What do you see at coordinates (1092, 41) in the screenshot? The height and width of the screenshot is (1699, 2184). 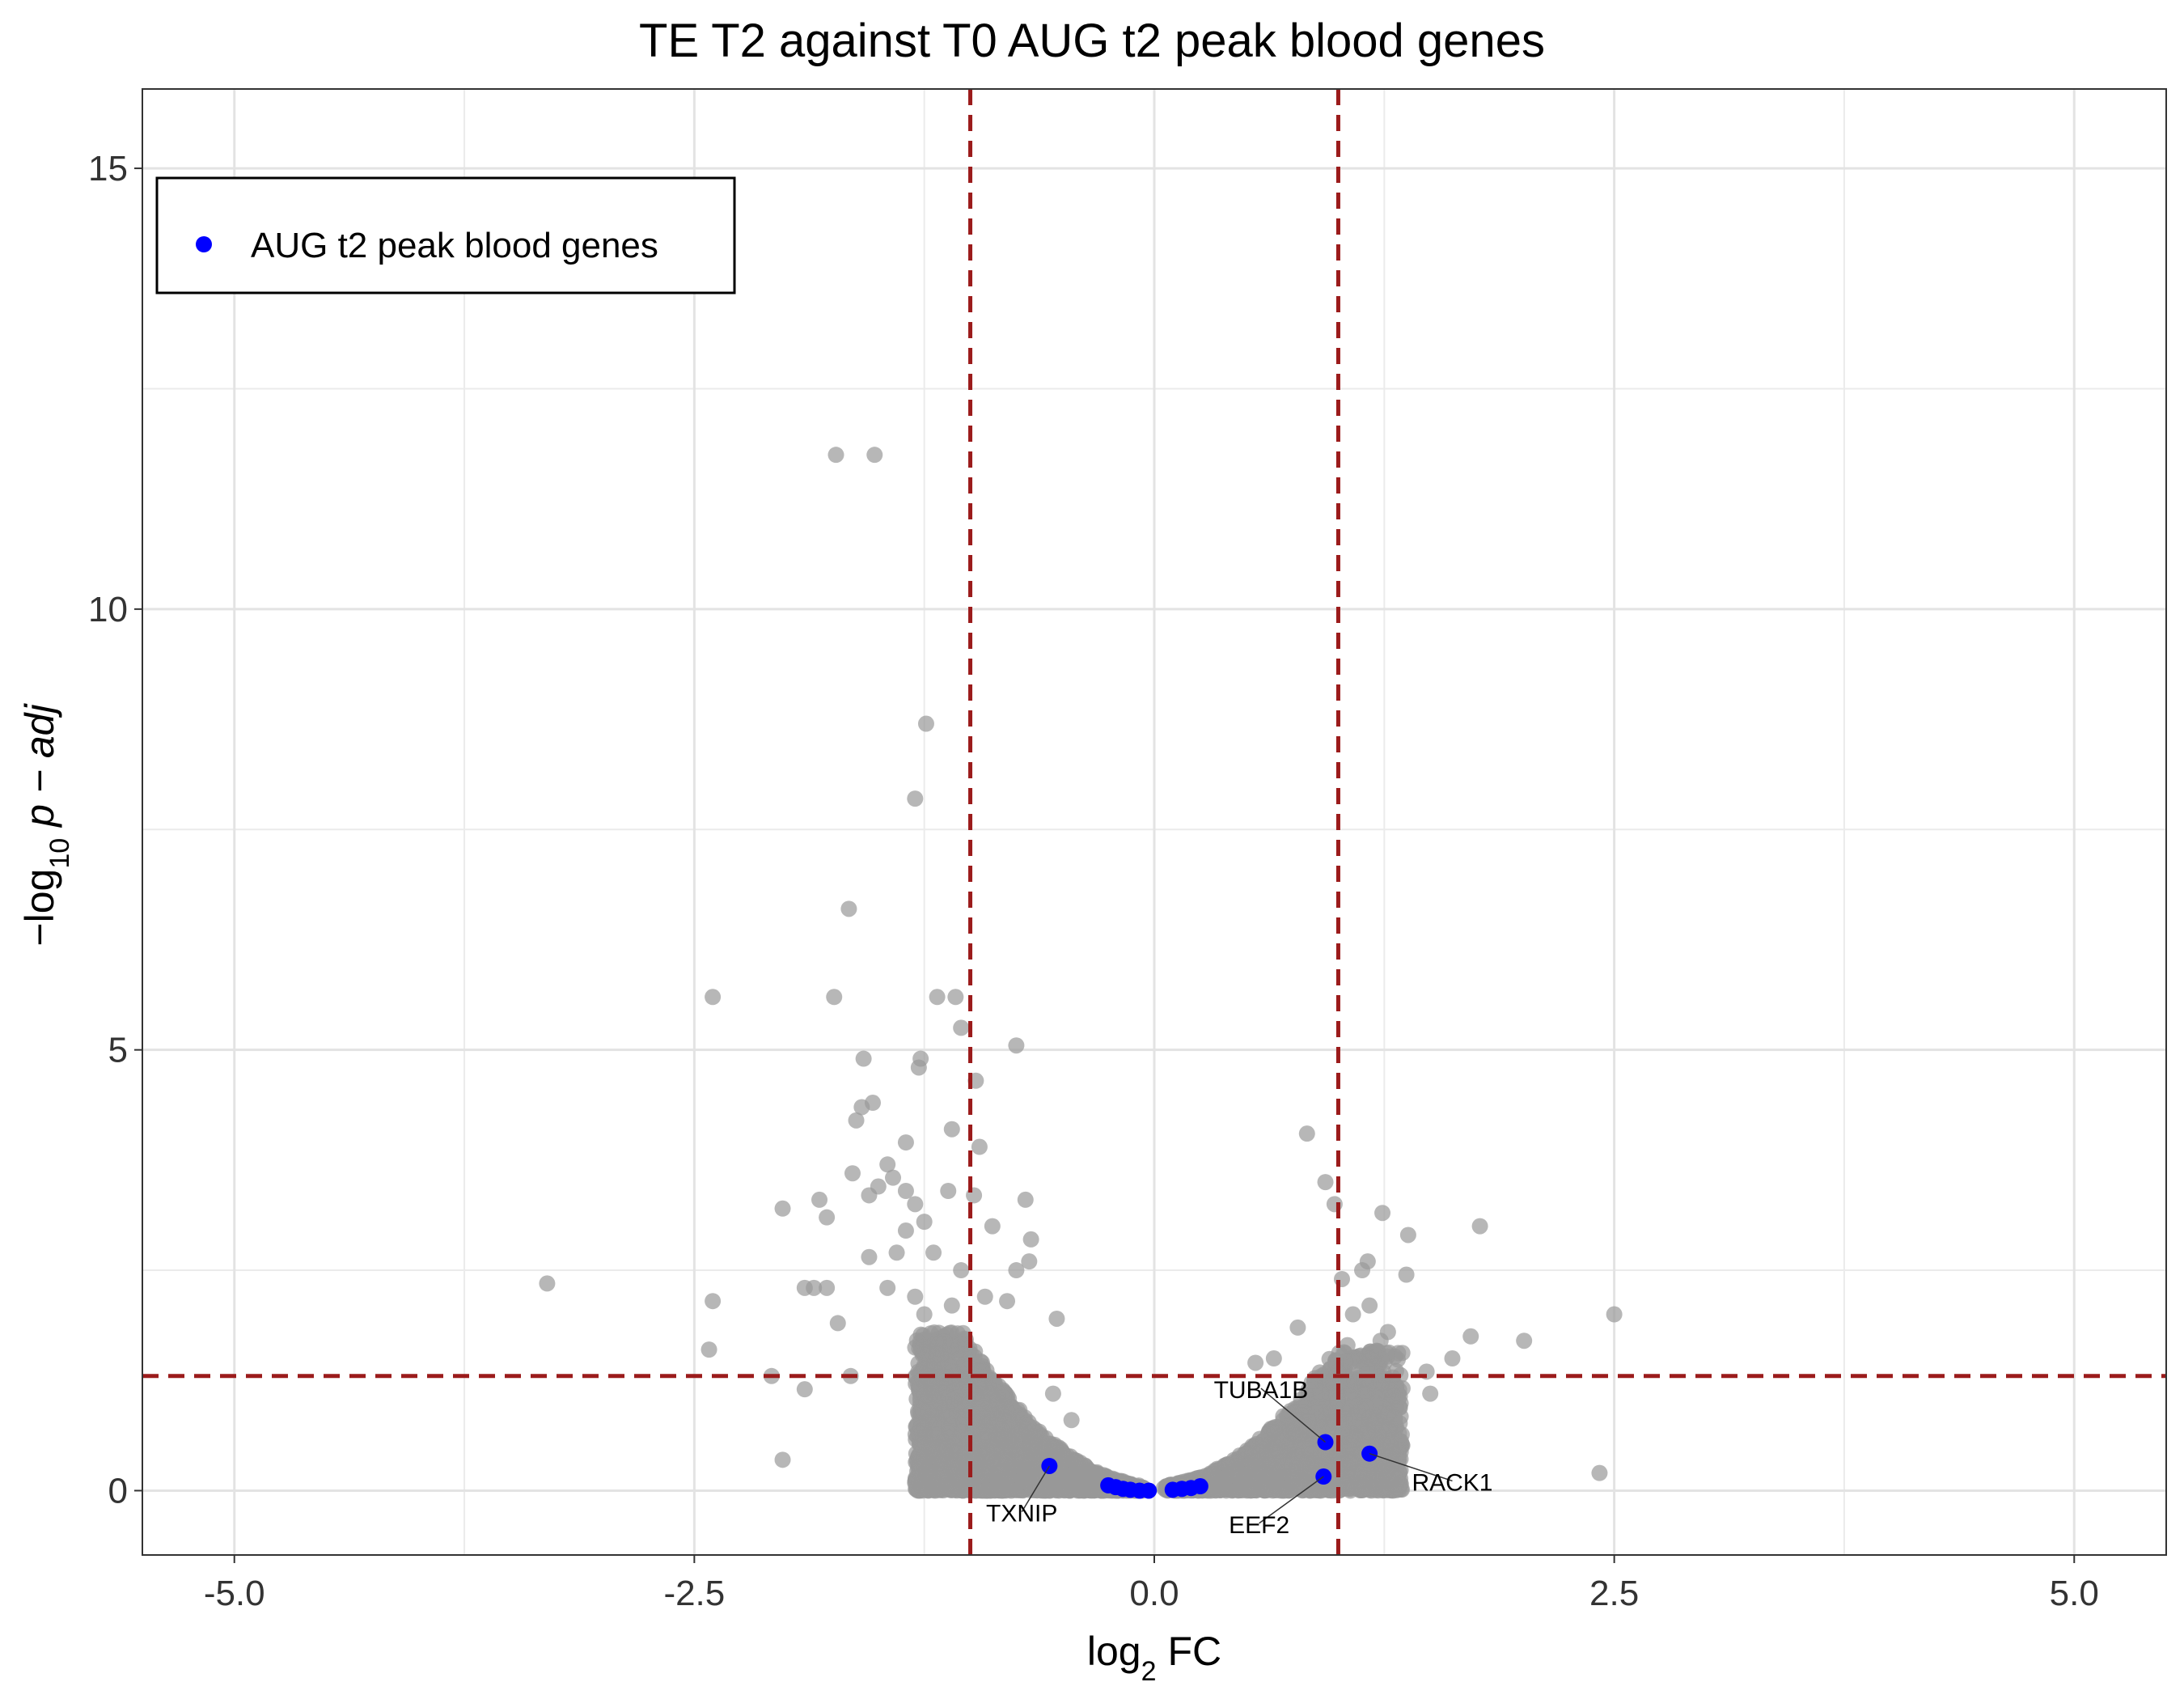 I see `chart-title: TE T2 against T0 AUG t2 peak blood genes` at bounding box center [1092, 41].